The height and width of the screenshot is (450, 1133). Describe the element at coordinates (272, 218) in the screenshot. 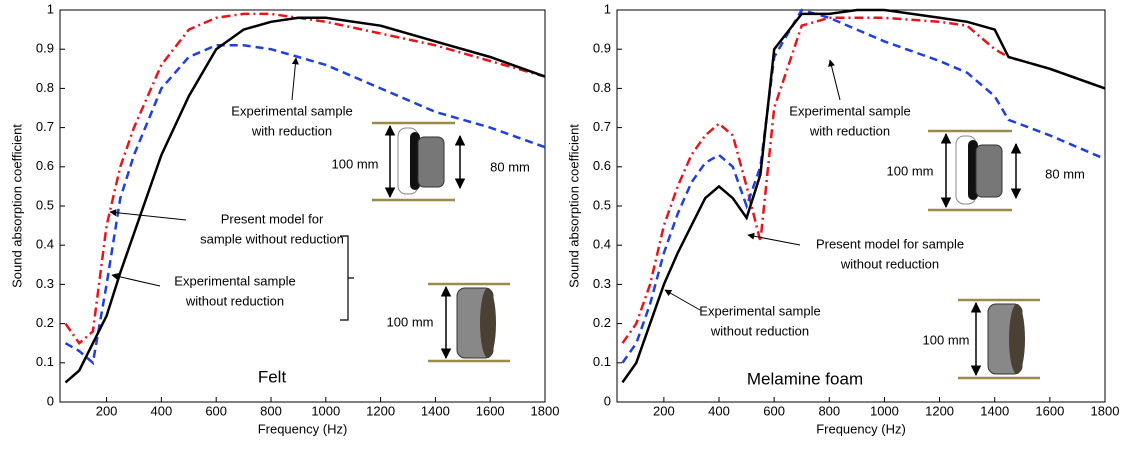

I see `annotation: Present model for` at that location.